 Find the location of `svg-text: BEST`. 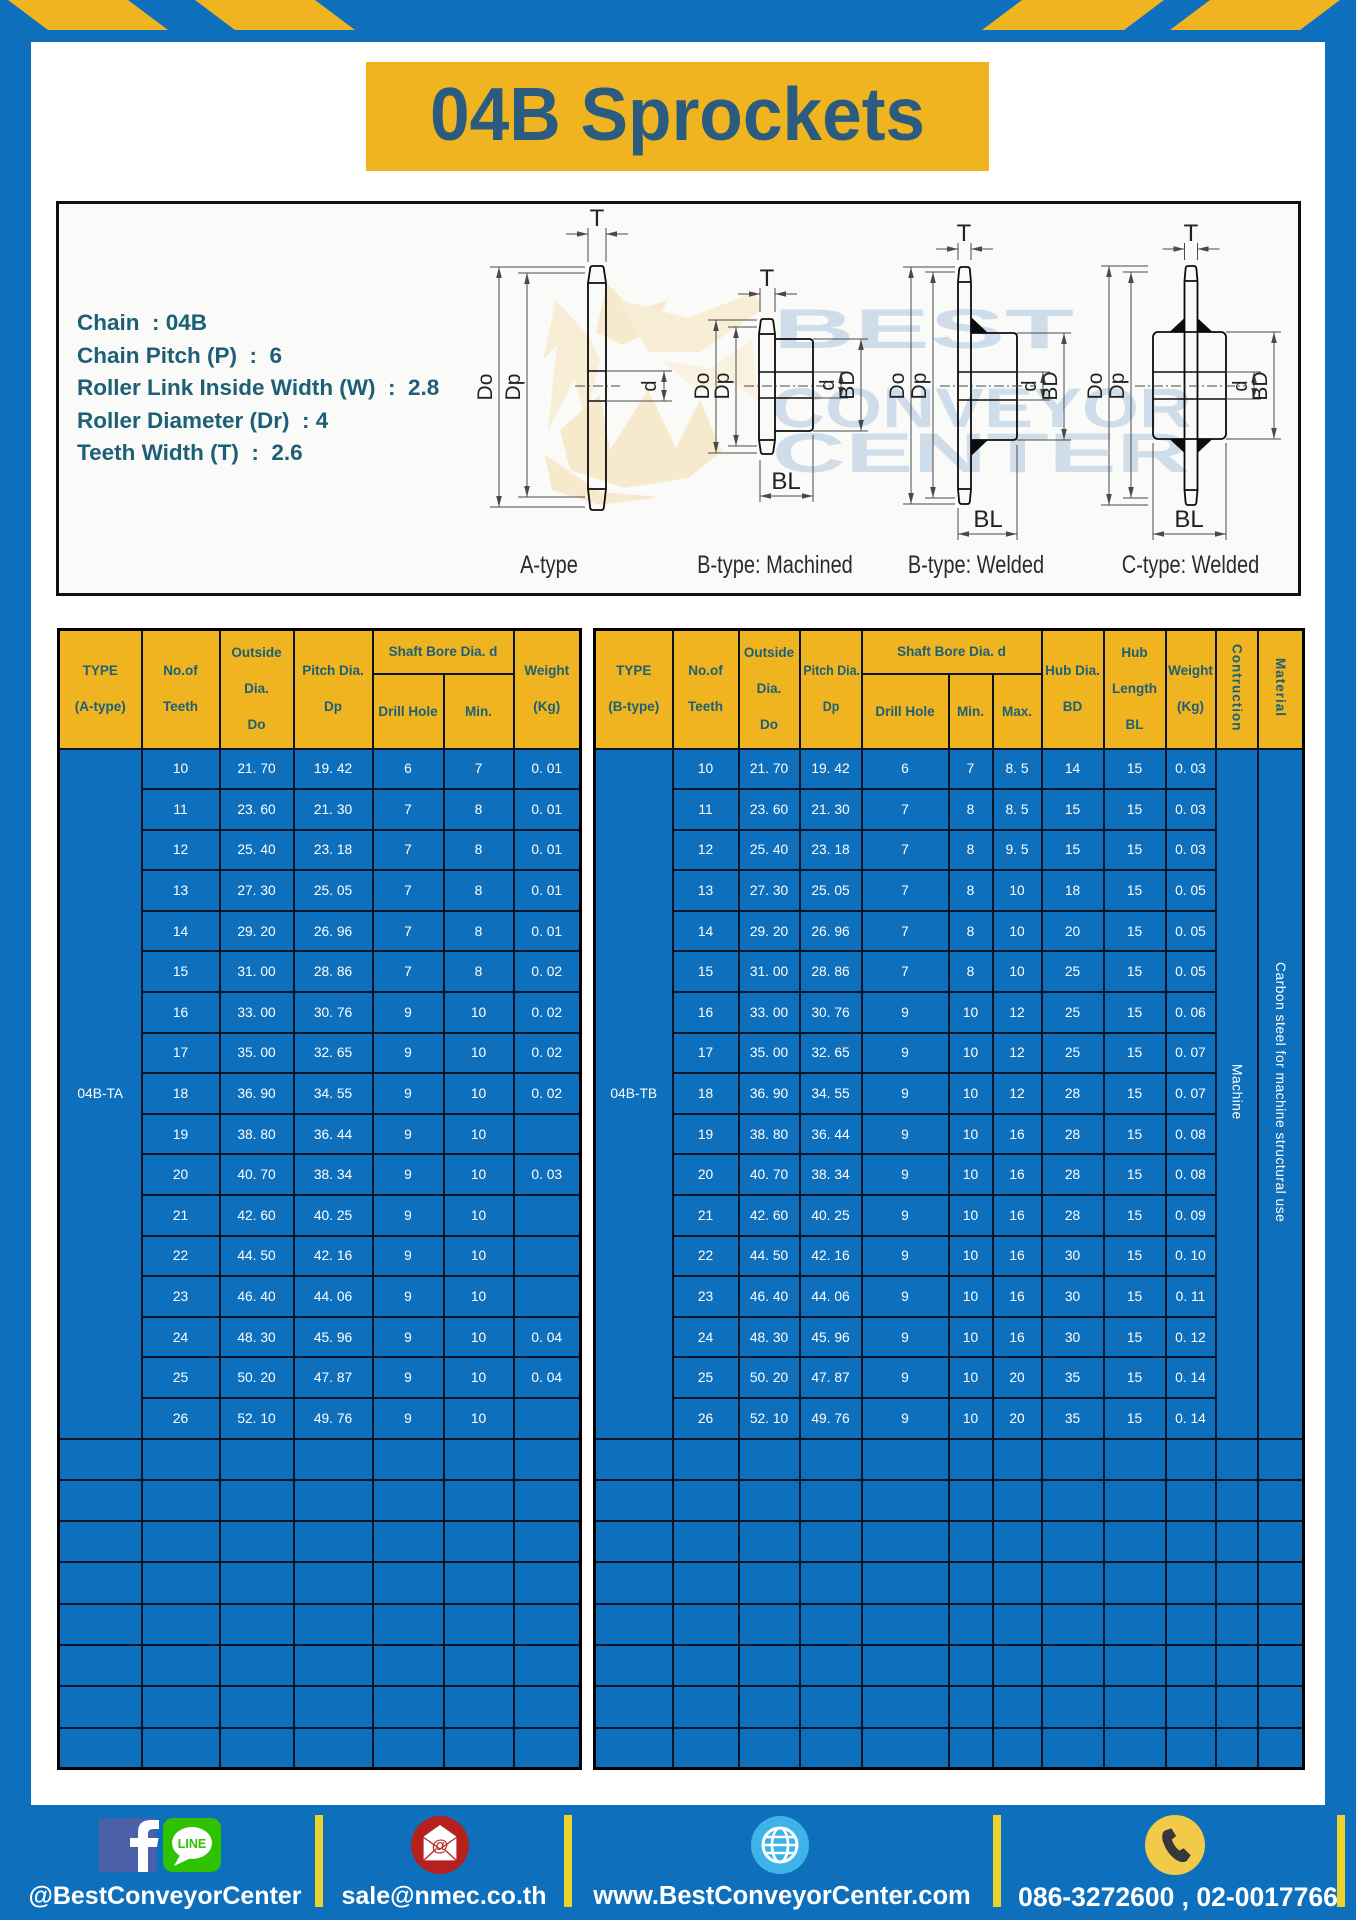

svg-text: BEST is located at coordinates (923, 328).